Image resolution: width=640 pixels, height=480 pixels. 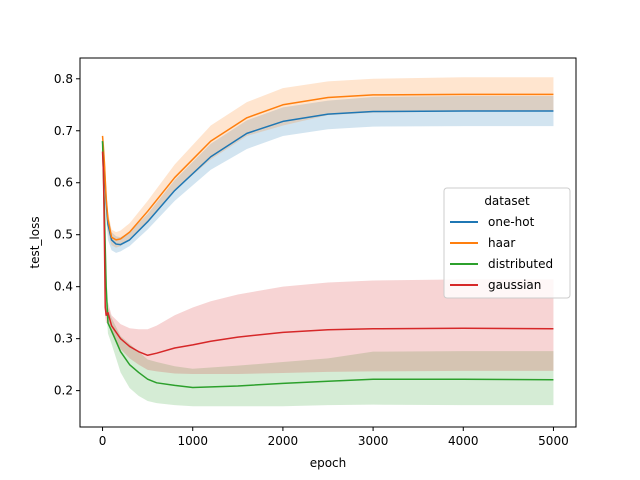 I want to click on x-tick-label: 5000, so click(x=553, y=441).